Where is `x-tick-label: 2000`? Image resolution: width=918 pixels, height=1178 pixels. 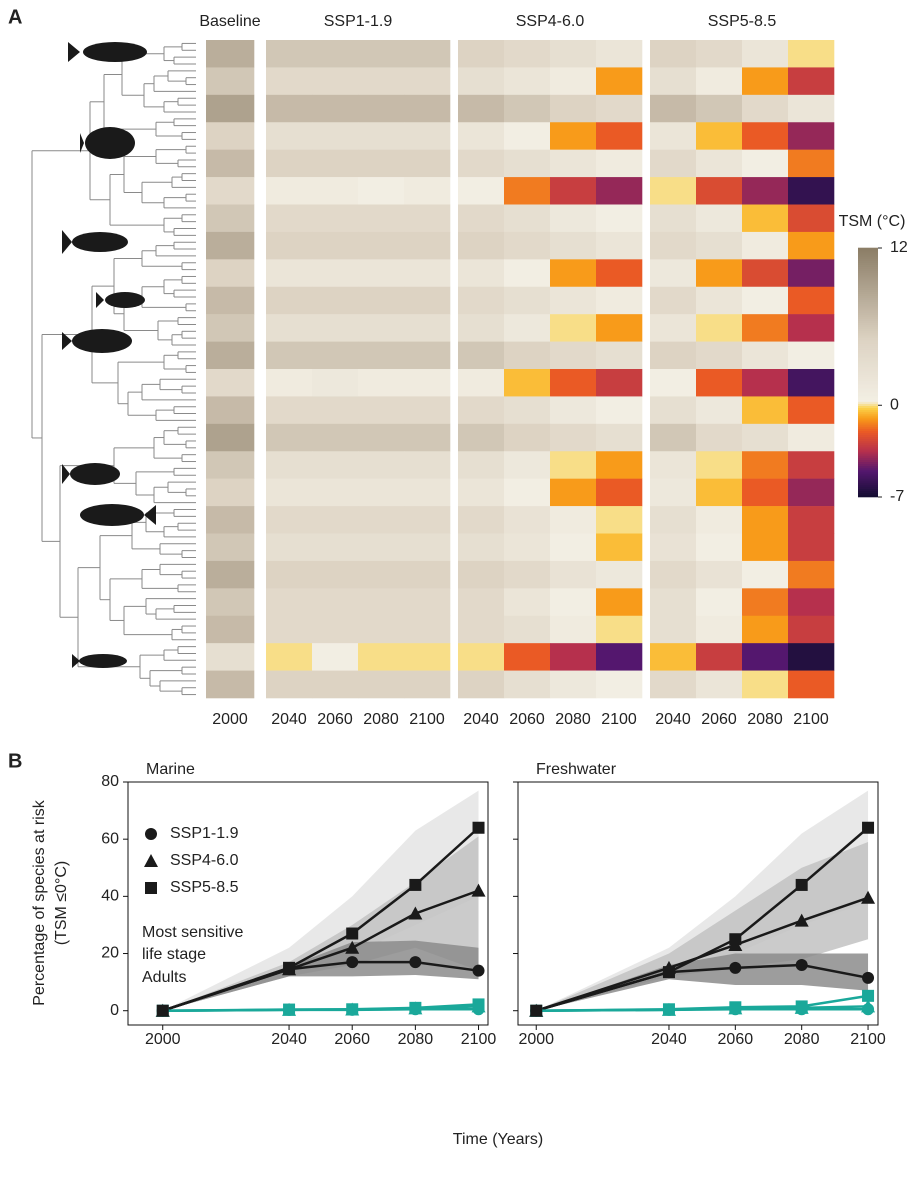 x-tick-label: 2000 is located at coordinates (536, 1039).